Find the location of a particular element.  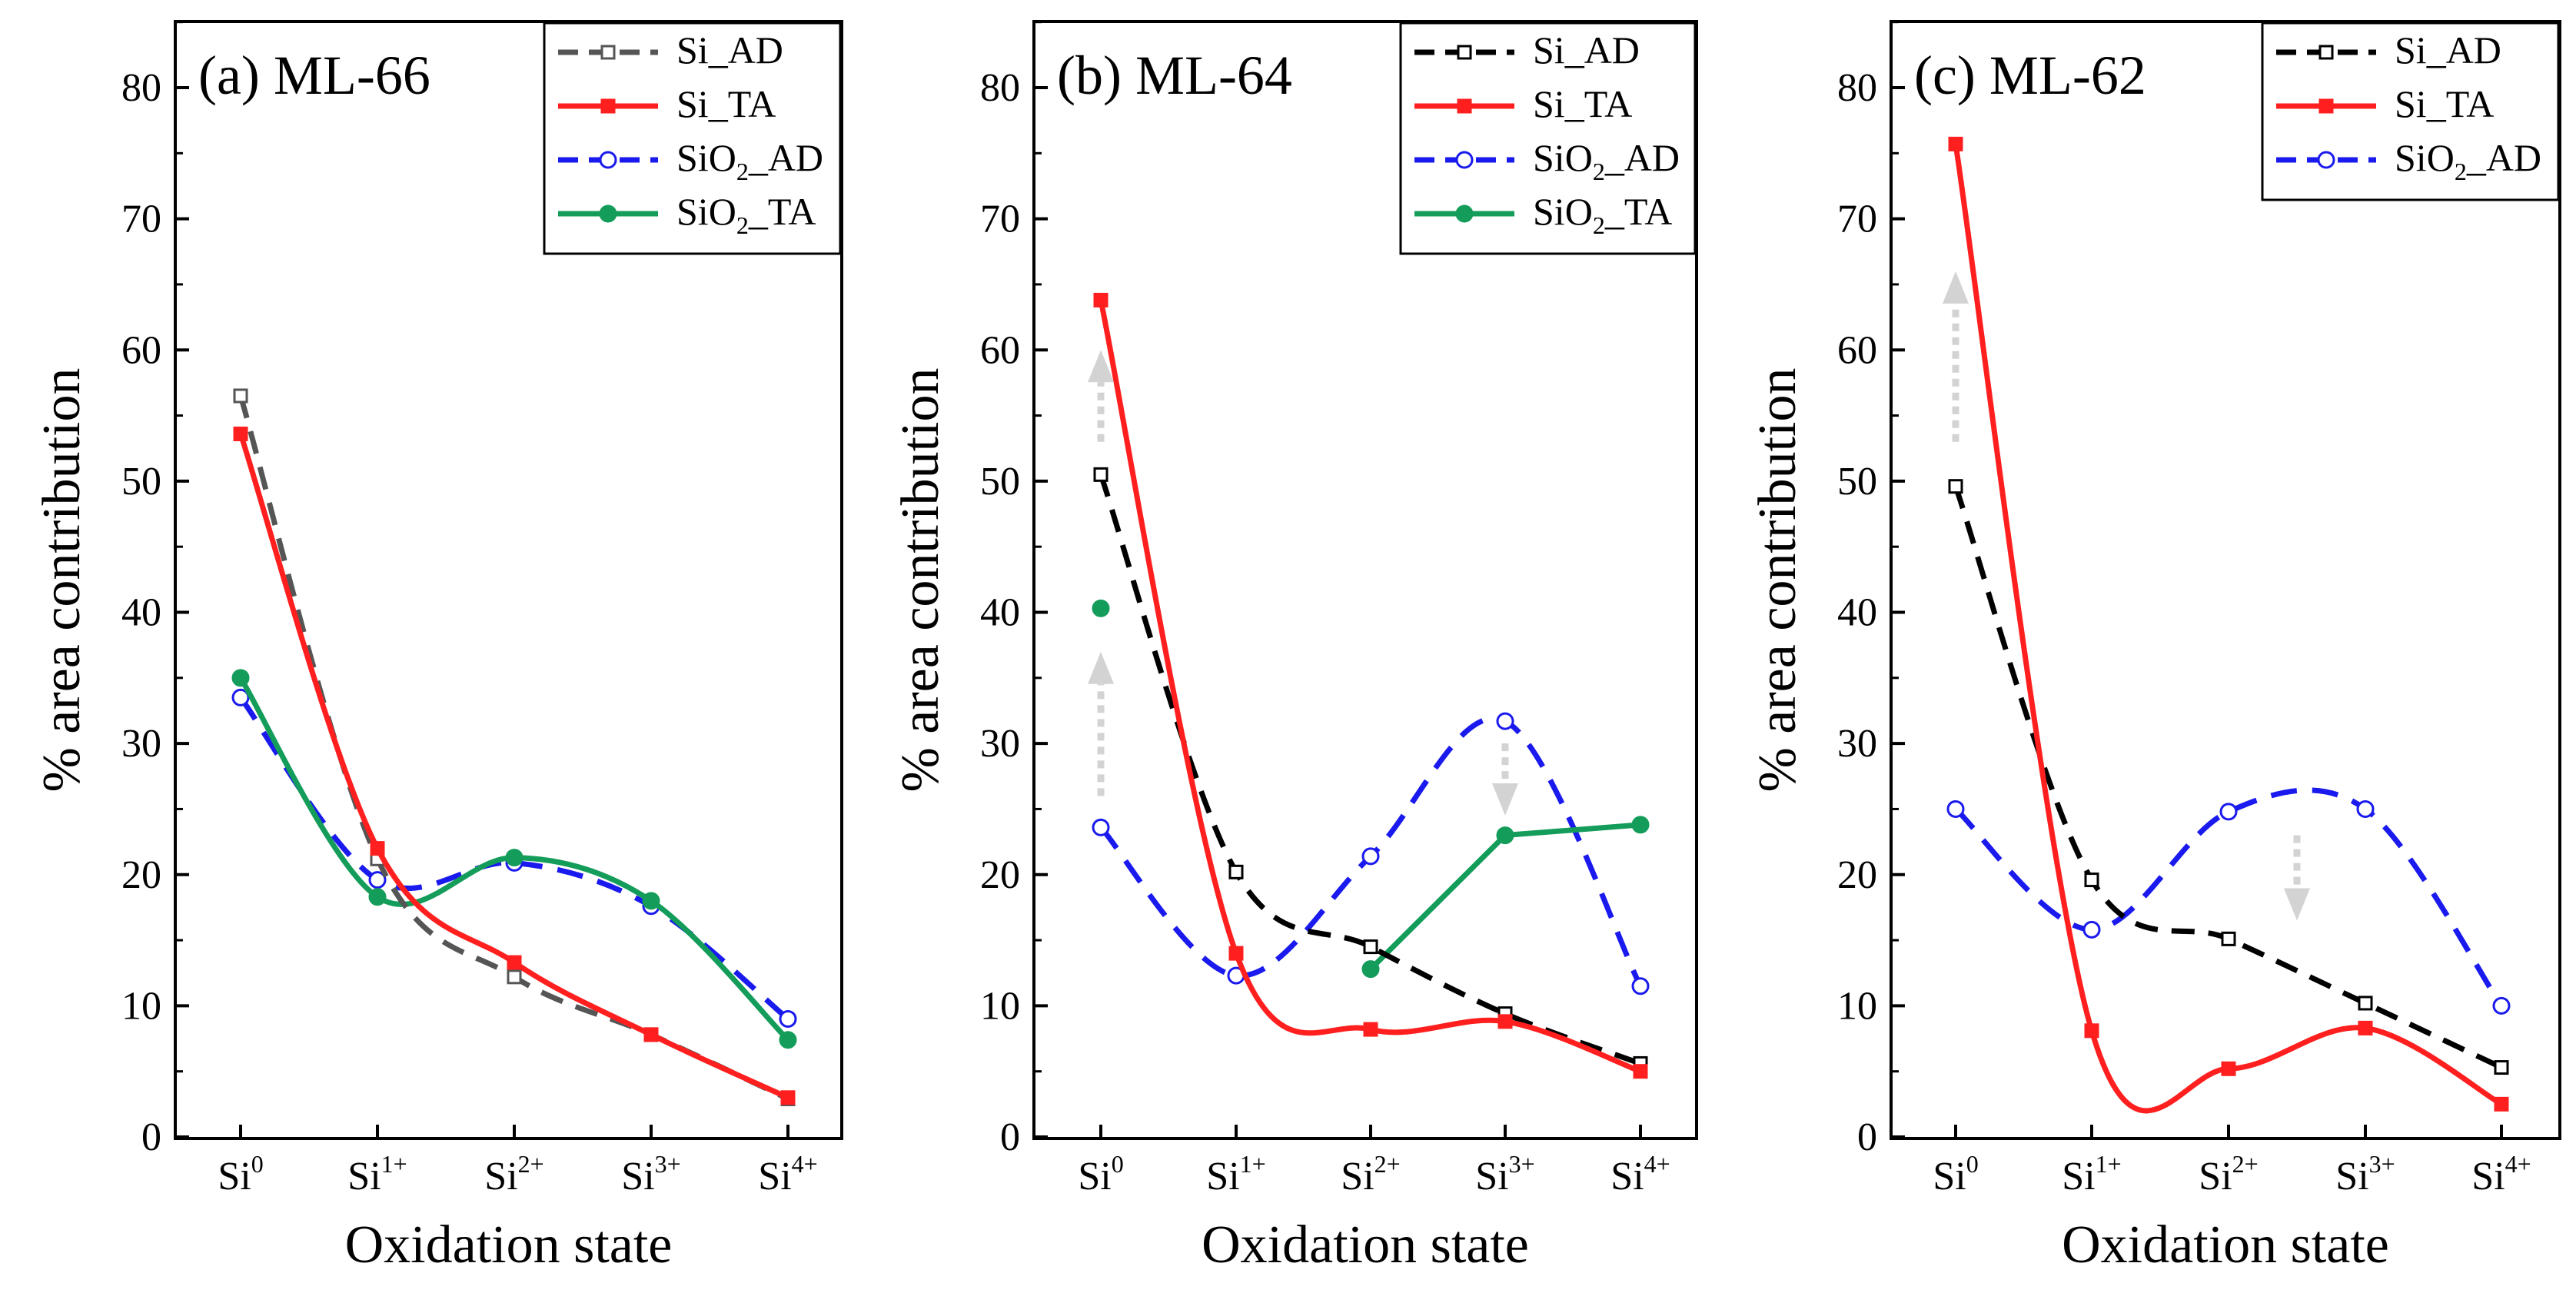

data-point-sio2-ad-si3- is located at coordinates (1505, 721).